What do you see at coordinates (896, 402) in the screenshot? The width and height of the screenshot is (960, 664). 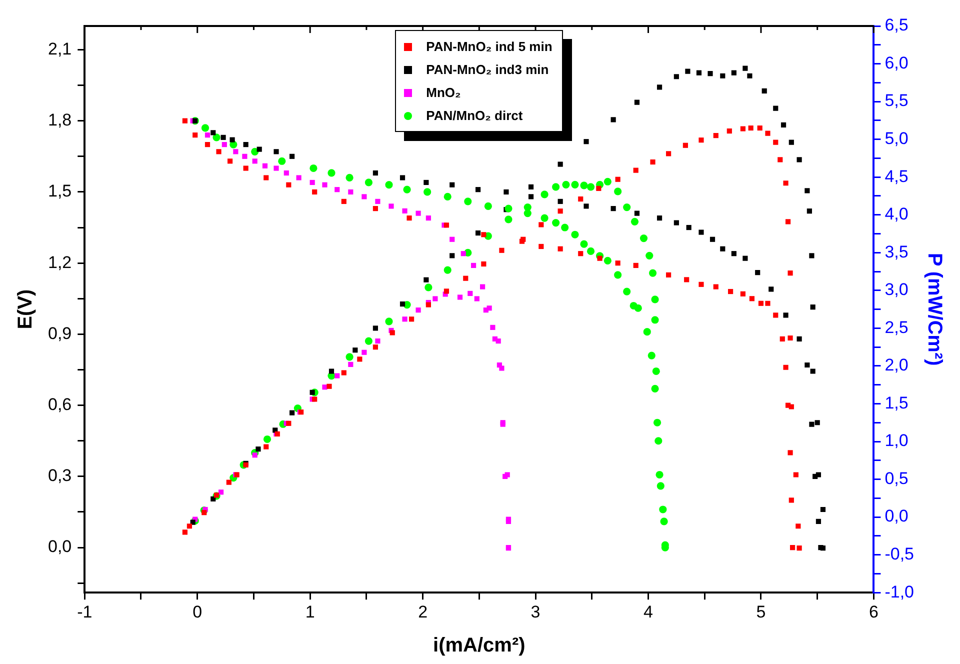 I see `y2-tick-label: 1,5` at bounding box center [896, 402].